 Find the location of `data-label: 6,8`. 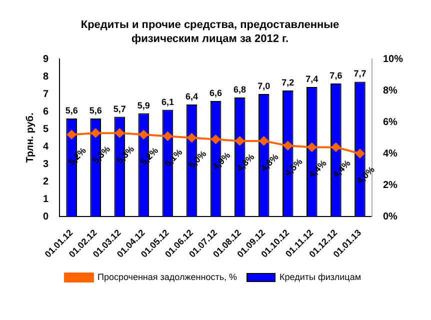

data-label: 6,8 is located at coordinates (240, 89).